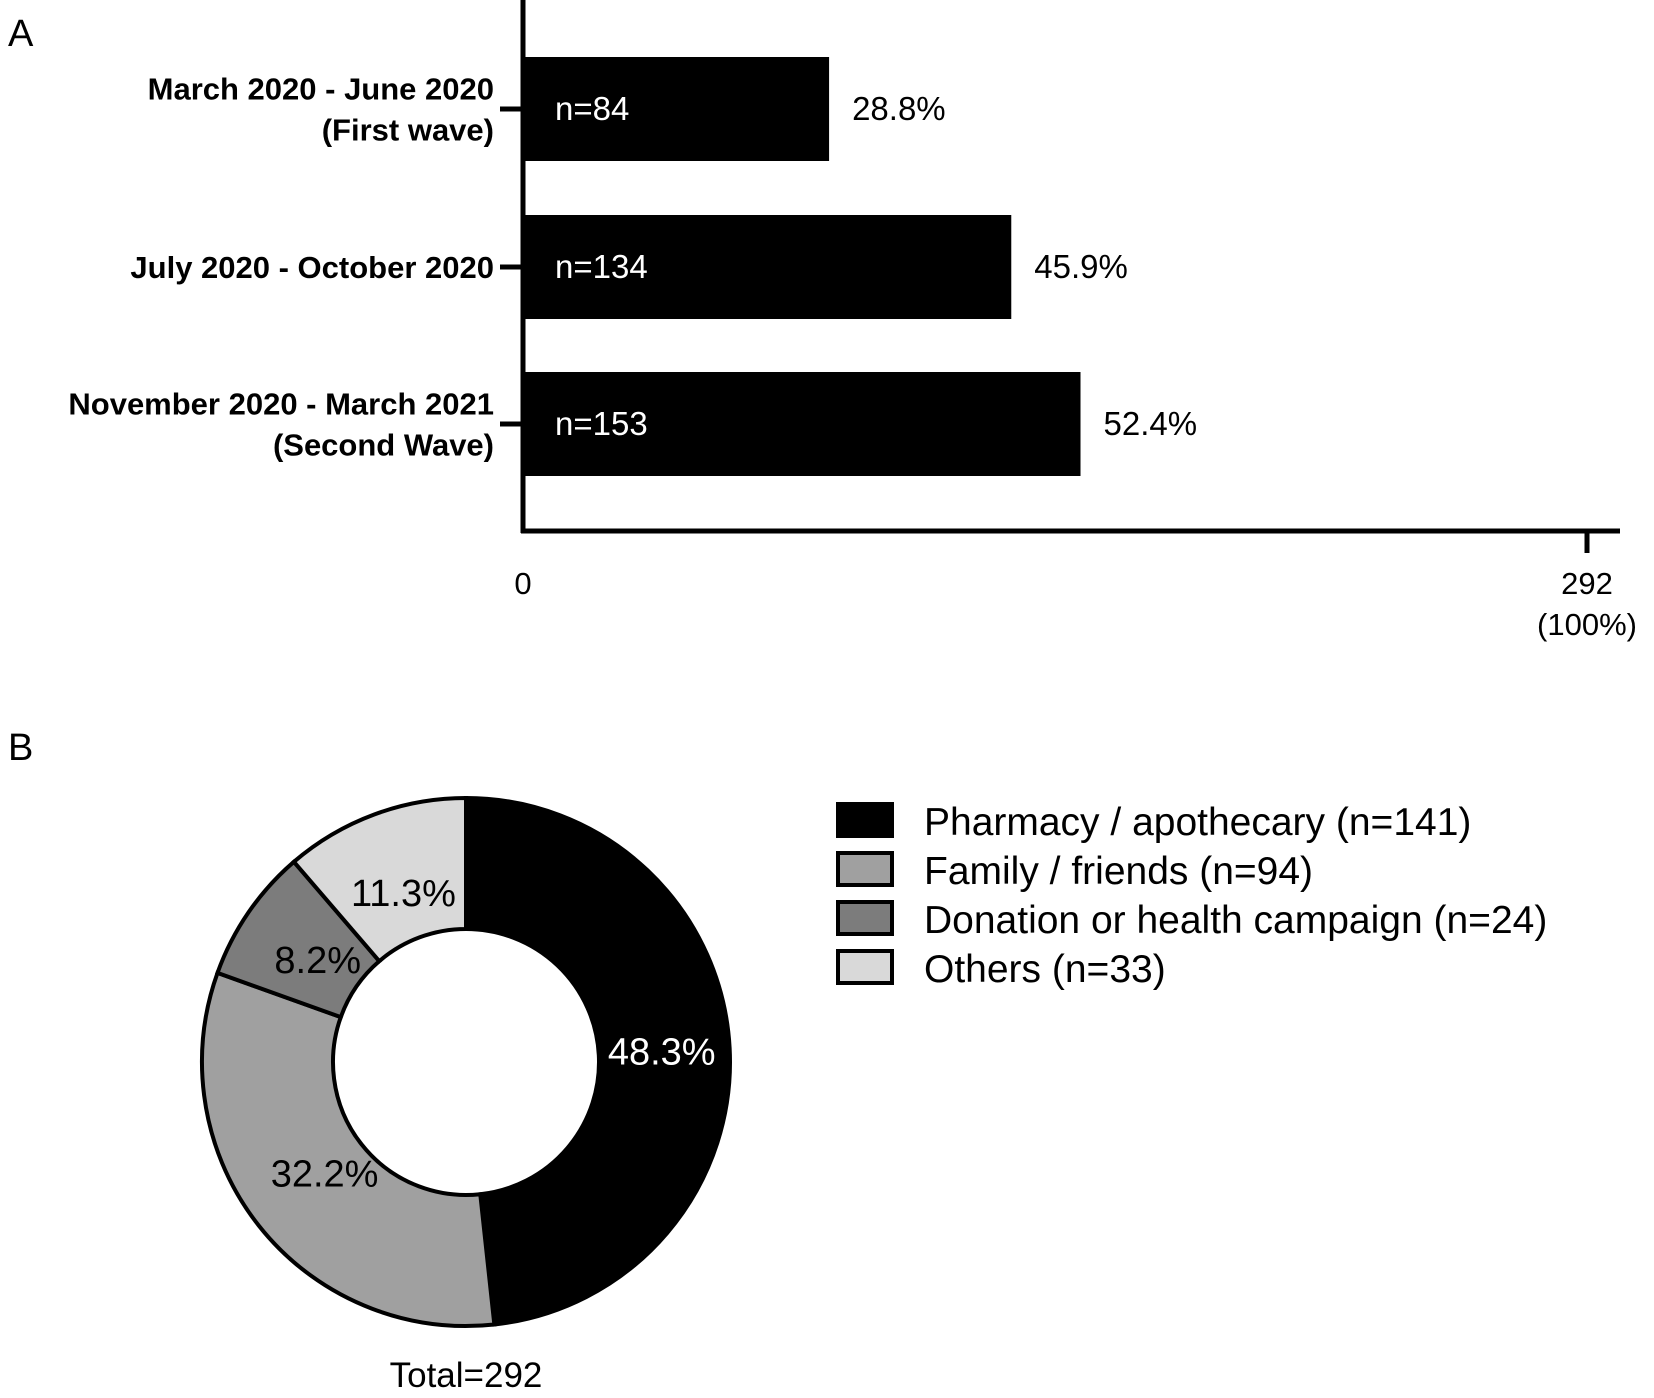 The image size is (1654, 1398). Describe the element at coordinates (317, 961) in the screenshot. I see `slice-percent-label-2: 8.2%` at that location.